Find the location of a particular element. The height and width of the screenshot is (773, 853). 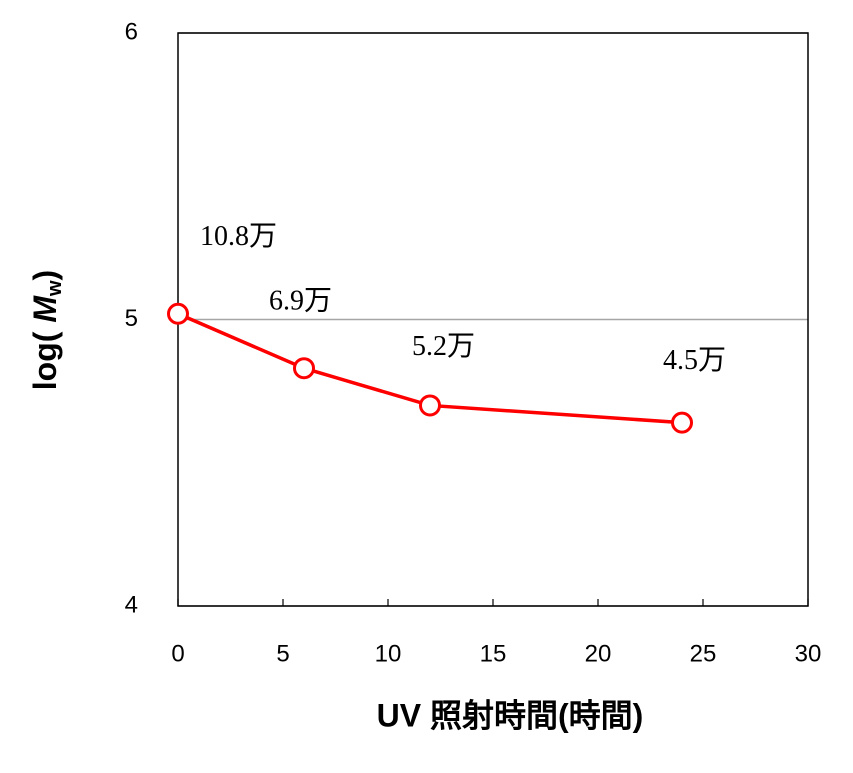

annotation: 6.9万 is located at coordinates (300, 301).